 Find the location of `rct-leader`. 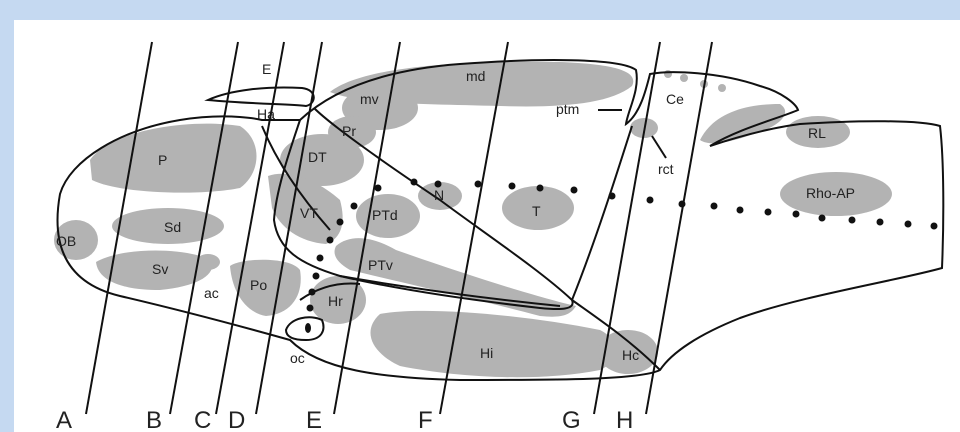

rct-leader is located at coordinates (659, 147).